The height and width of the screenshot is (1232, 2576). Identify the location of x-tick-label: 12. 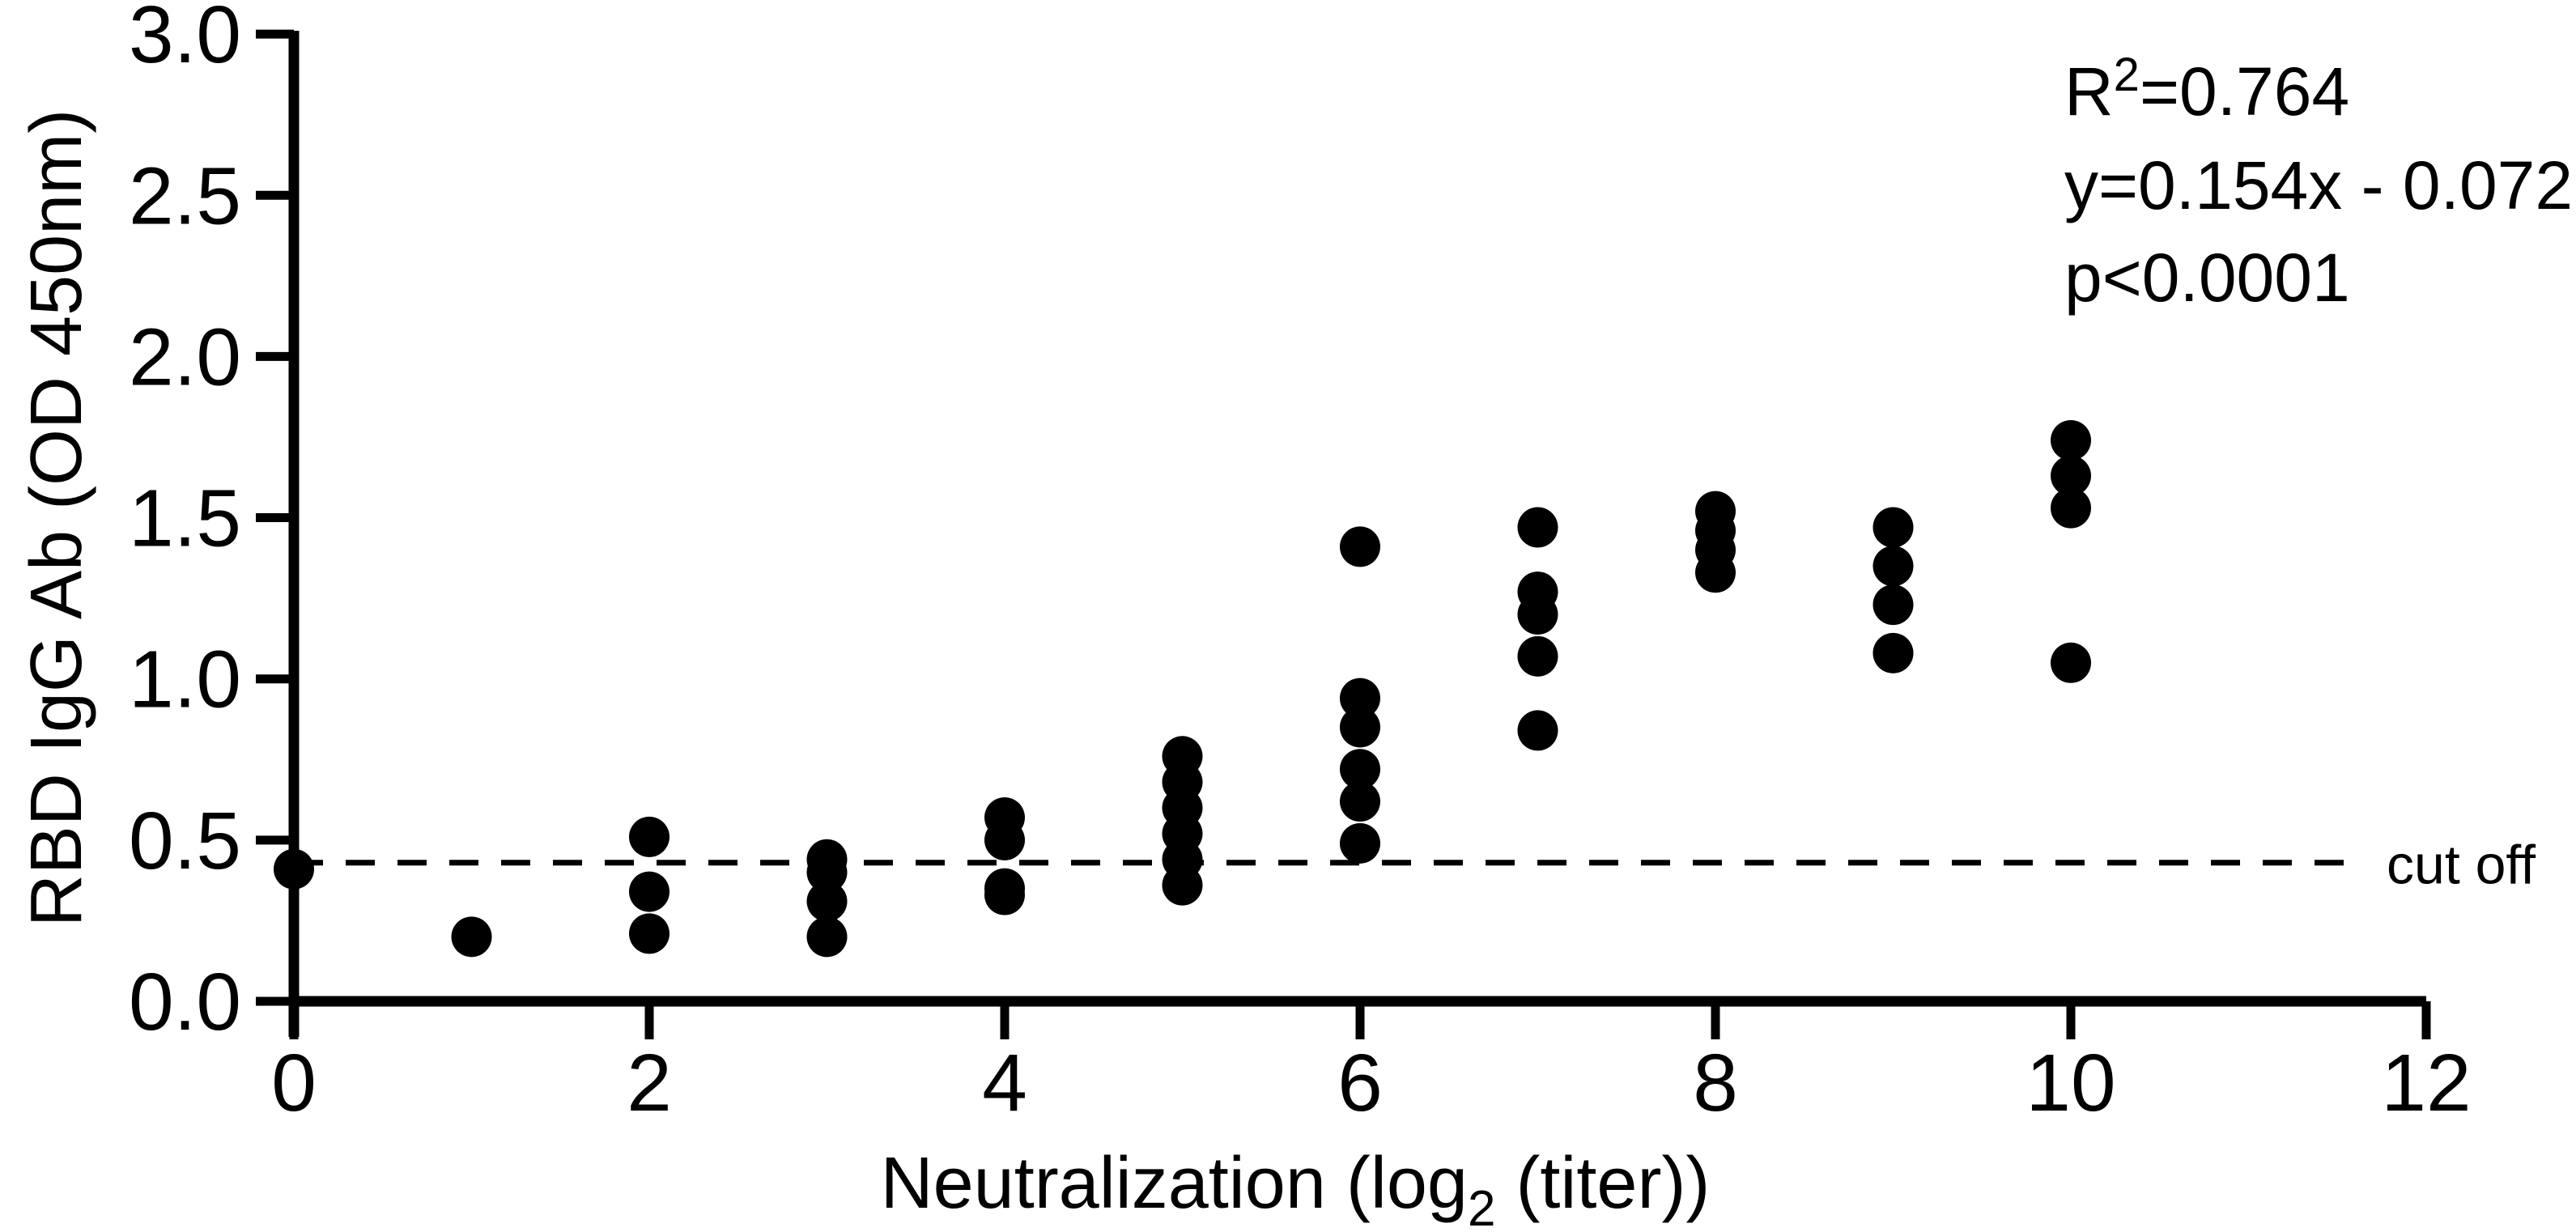
(2426, 1083).